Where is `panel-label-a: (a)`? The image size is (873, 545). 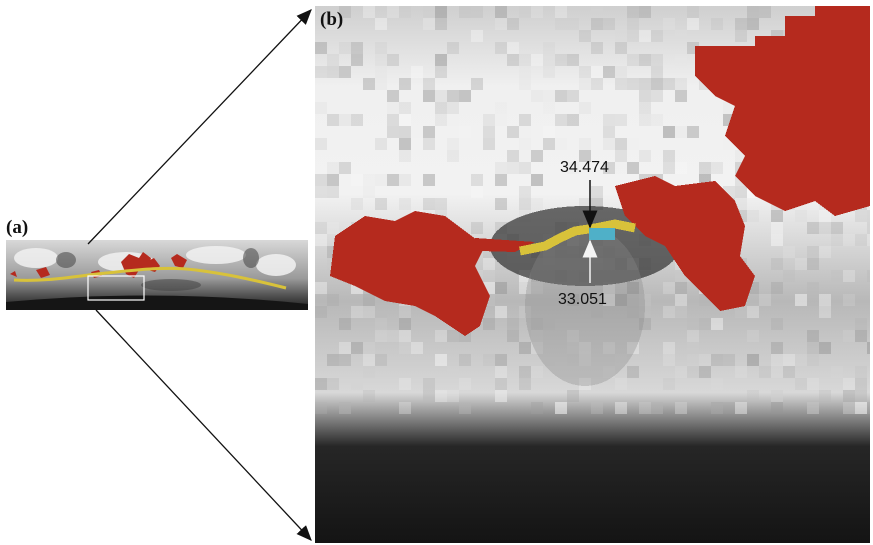 panel-label-a: (a) is located at coordinates (17, 227).